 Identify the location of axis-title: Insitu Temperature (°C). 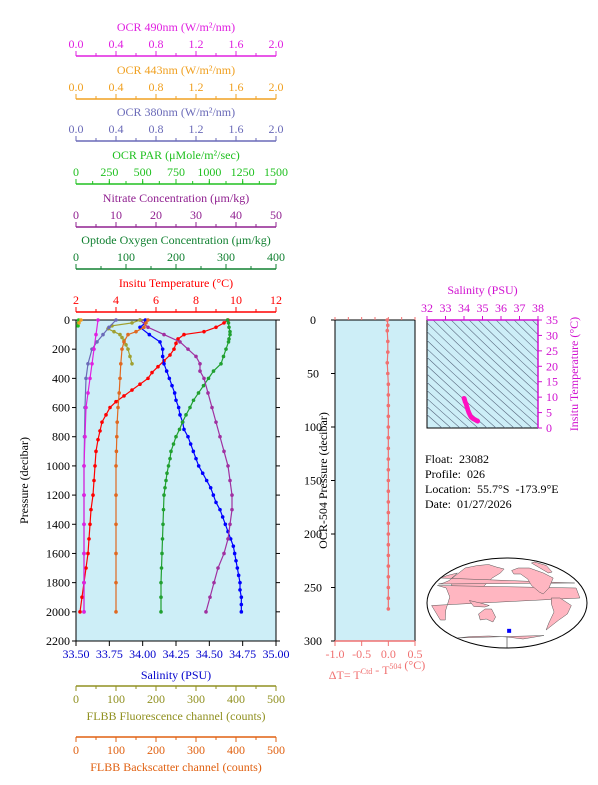
(176, 283).